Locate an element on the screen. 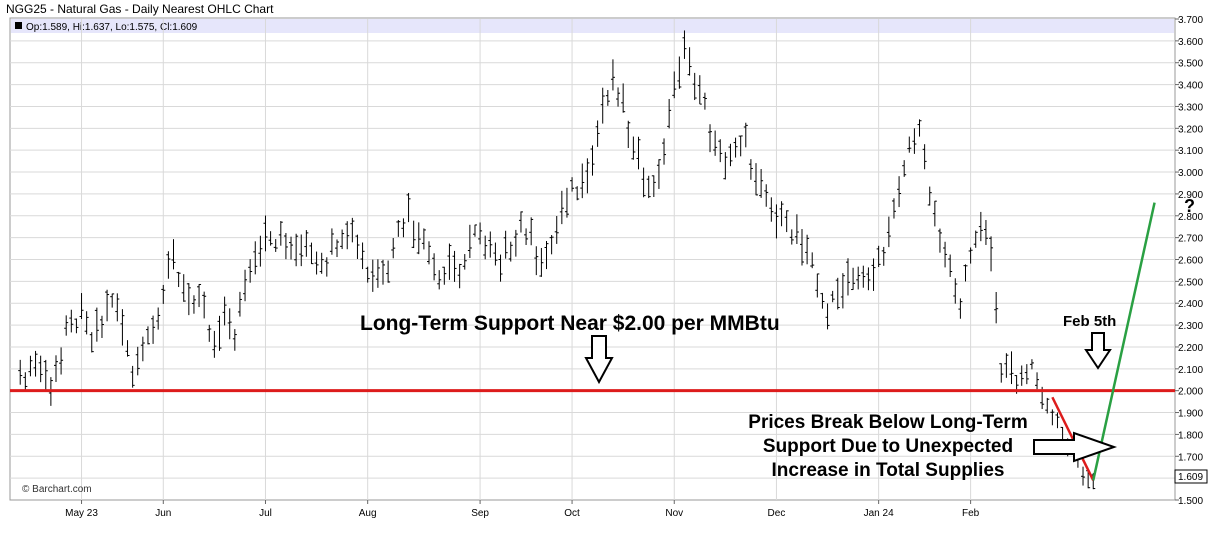 This screenshot has width=1216, height=542. break-annotation-line-2: Support Due to Unexpected is located at coordinates (888, 446).